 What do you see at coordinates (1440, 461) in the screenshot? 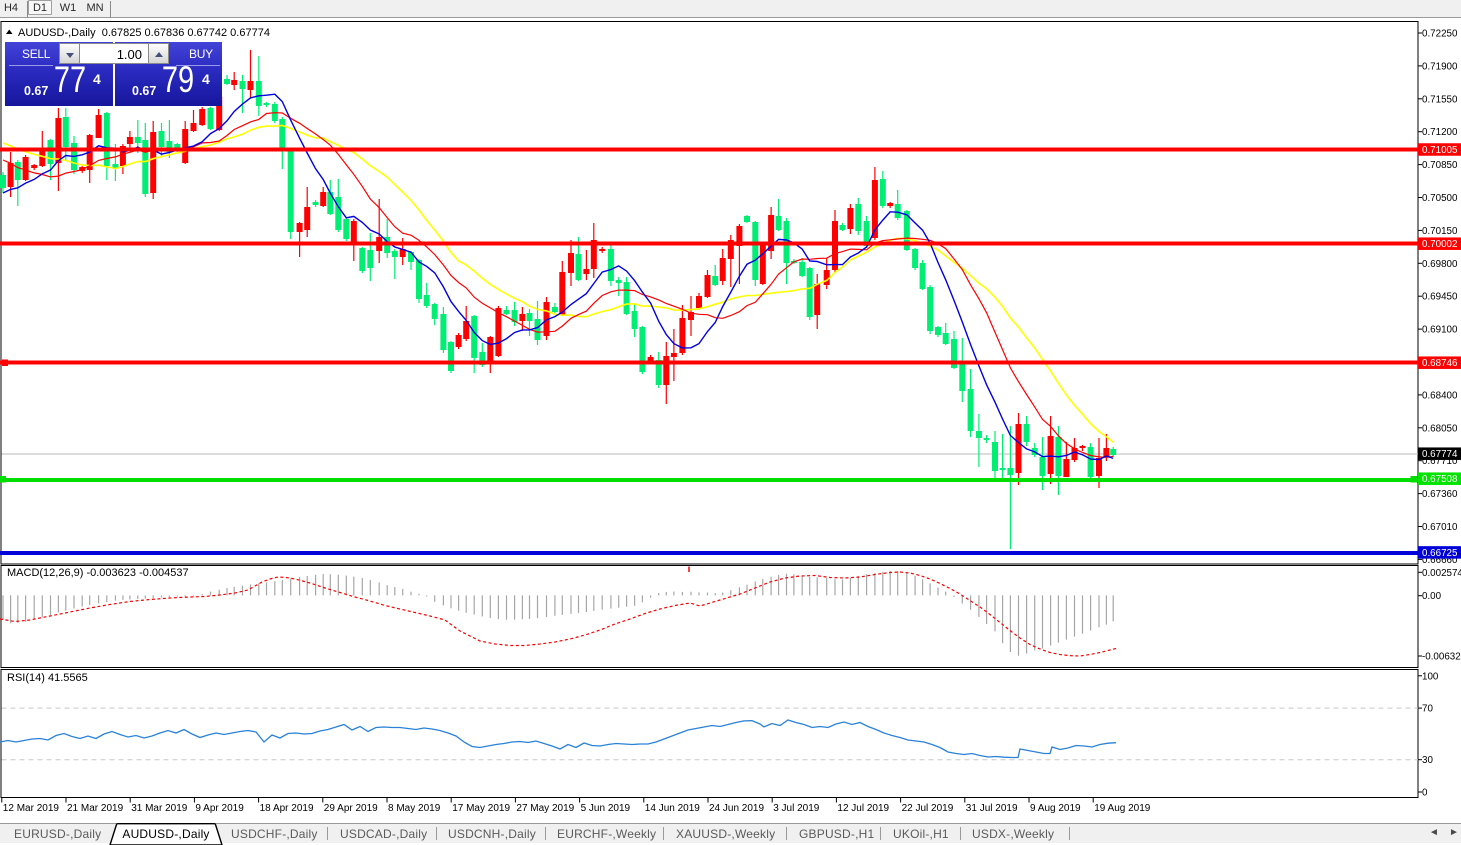
I see `svg-text: 0.67710` at bounding box center [1440, 461].